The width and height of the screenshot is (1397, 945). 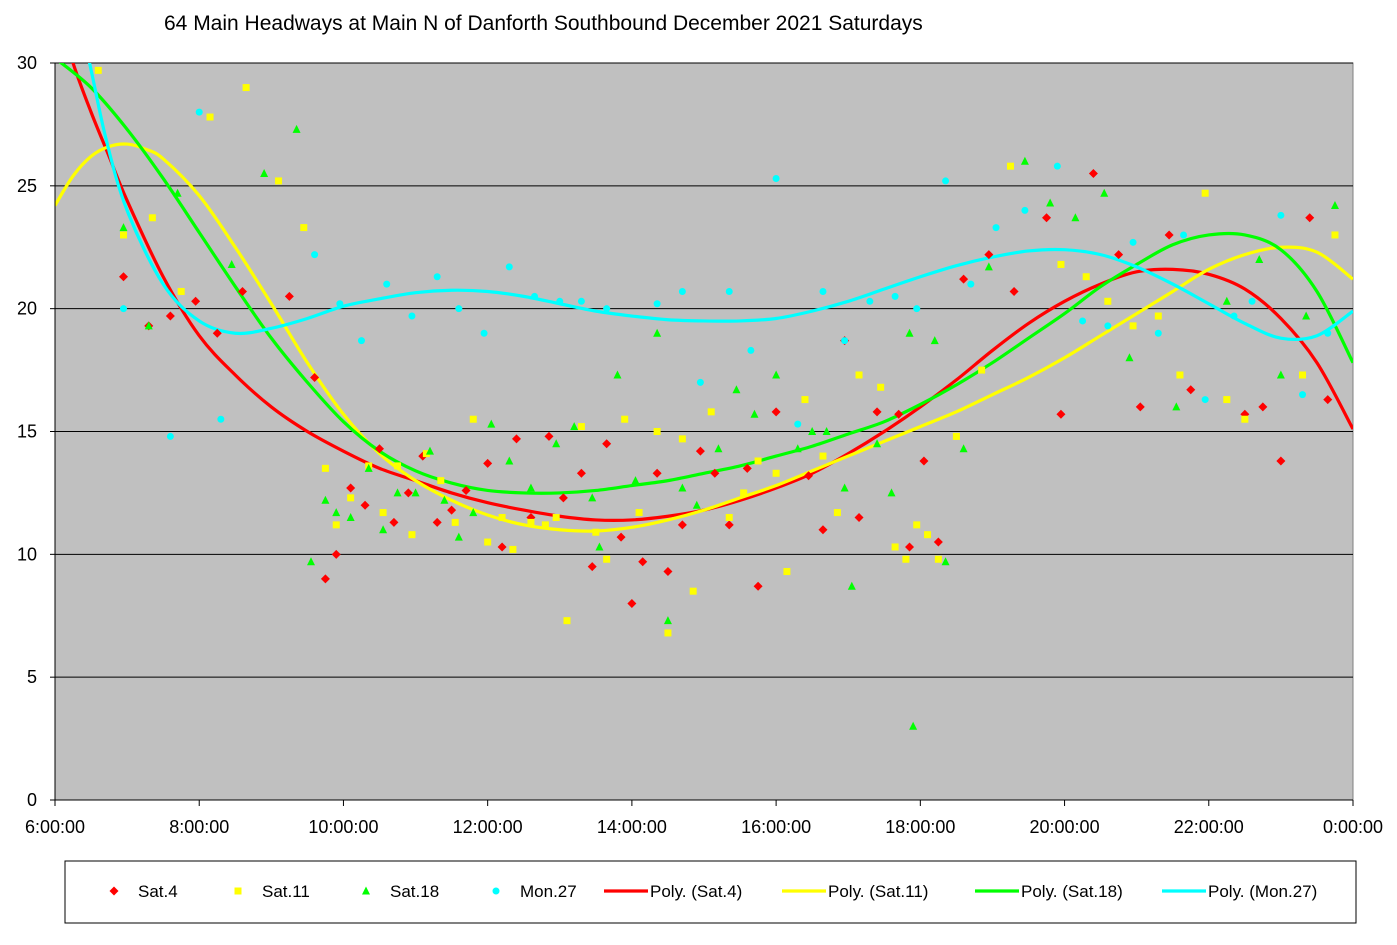 What do you see at coordinates (1262, 891) in the screenshot?
I see `legend-label: Poly. (Mon.27)` at bounding box center [1262, 891].